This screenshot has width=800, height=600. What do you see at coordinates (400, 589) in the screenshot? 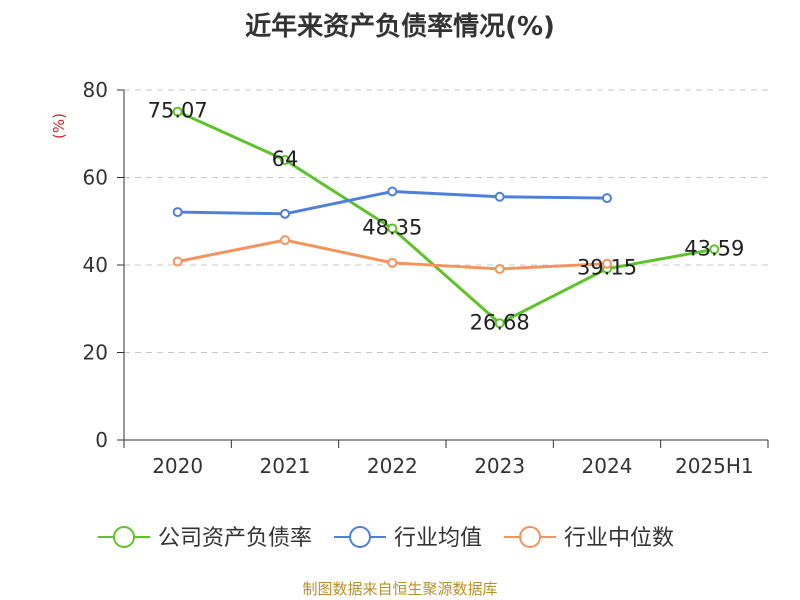
I see `source-note: 制图数据来自恒生聚源数据库` at bounding box center [400, 589].